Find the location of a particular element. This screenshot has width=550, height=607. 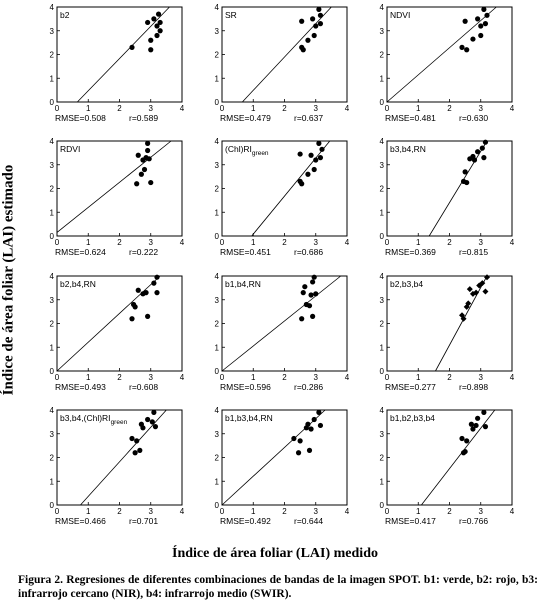

panel-title-main: b1,b2,b3,b4 is located at coordinates (412, 418).